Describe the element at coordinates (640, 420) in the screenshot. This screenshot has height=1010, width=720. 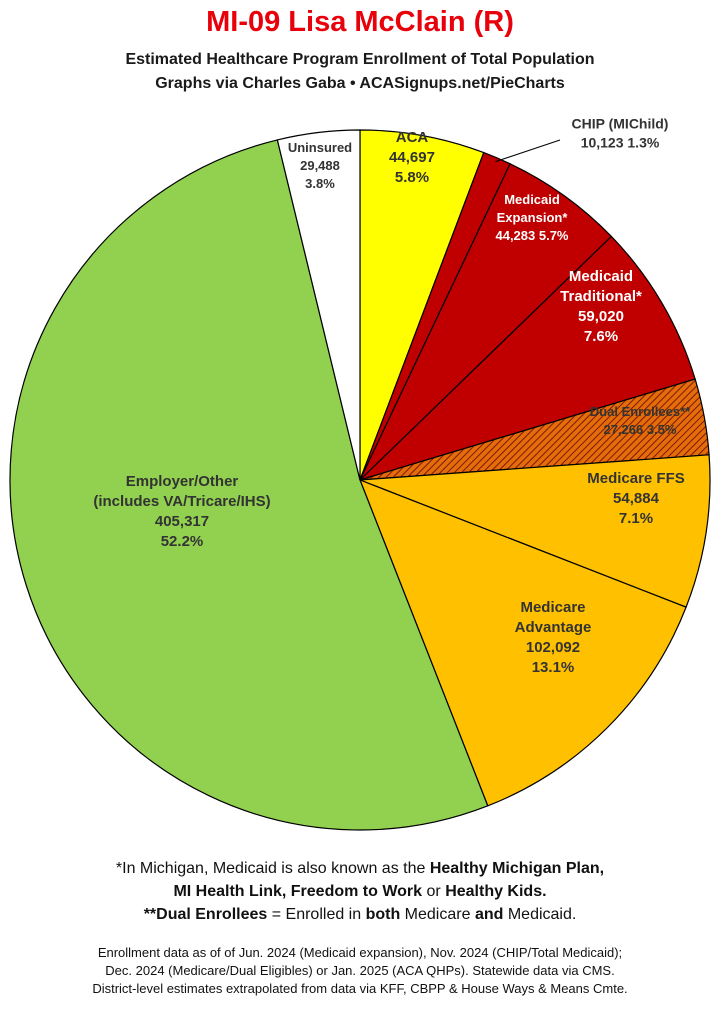
I see `slice-label-dual-enrollees: Dual Enrollees** 27,266 3.5%` at that location.